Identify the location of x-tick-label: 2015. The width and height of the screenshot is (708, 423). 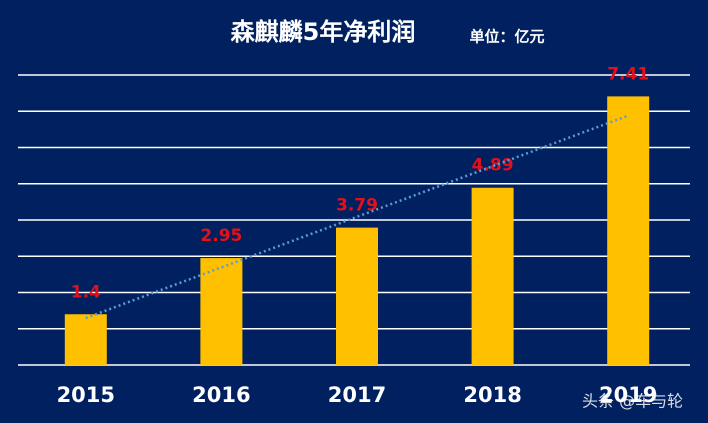
(86, 395).